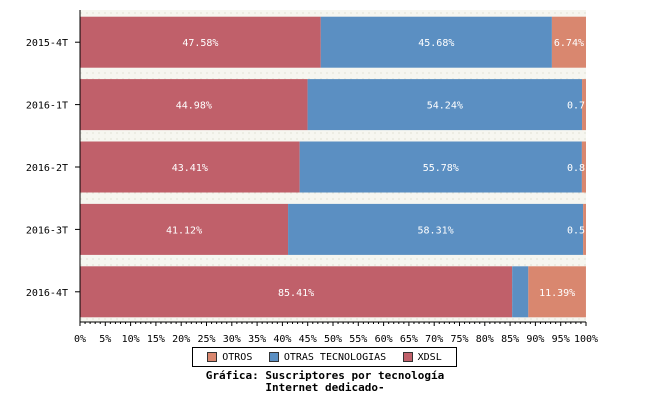 The height and width of the screenshot is (400, 650). What do you see at coordinates (105, 339) in the screenshot?
I see `x-tick-label: 5%` at bounding box center [105, 339].